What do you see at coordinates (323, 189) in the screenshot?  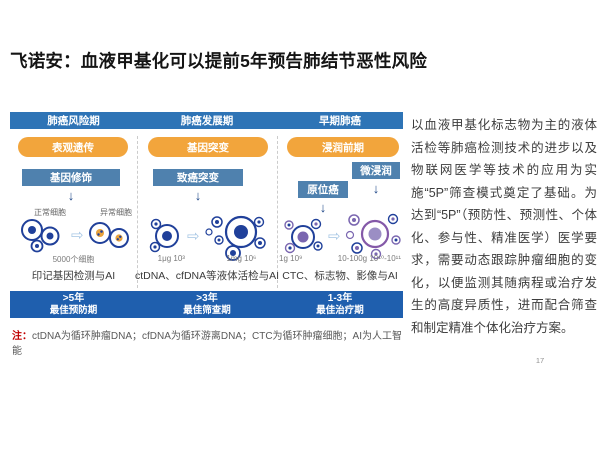 I see `step-box-carcinoma-in-situ: 原位癌` at bounding box center [323, 189].